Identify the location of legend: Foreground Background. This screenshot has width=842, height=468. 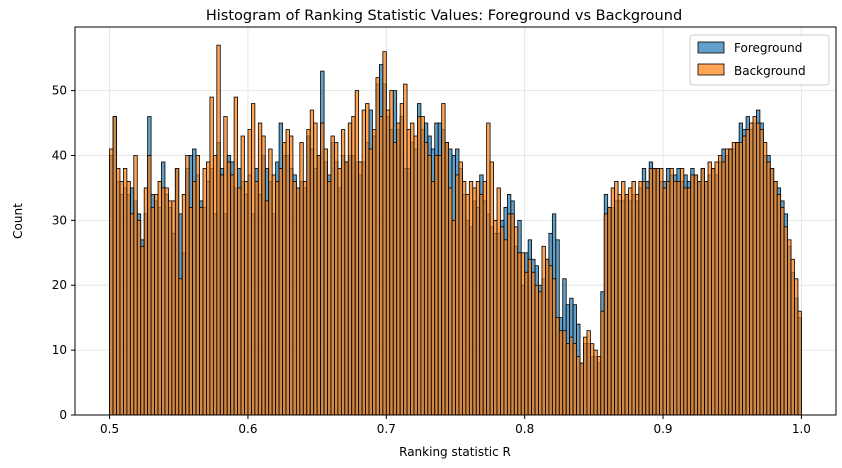
(759, 60).